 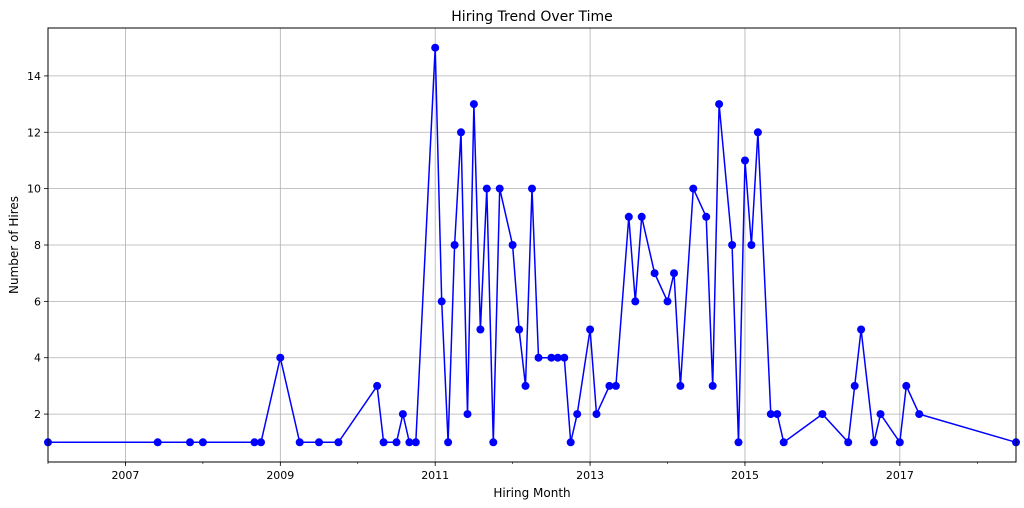 I want to click on y-tick-label: 8, so click(x=37, y=245).